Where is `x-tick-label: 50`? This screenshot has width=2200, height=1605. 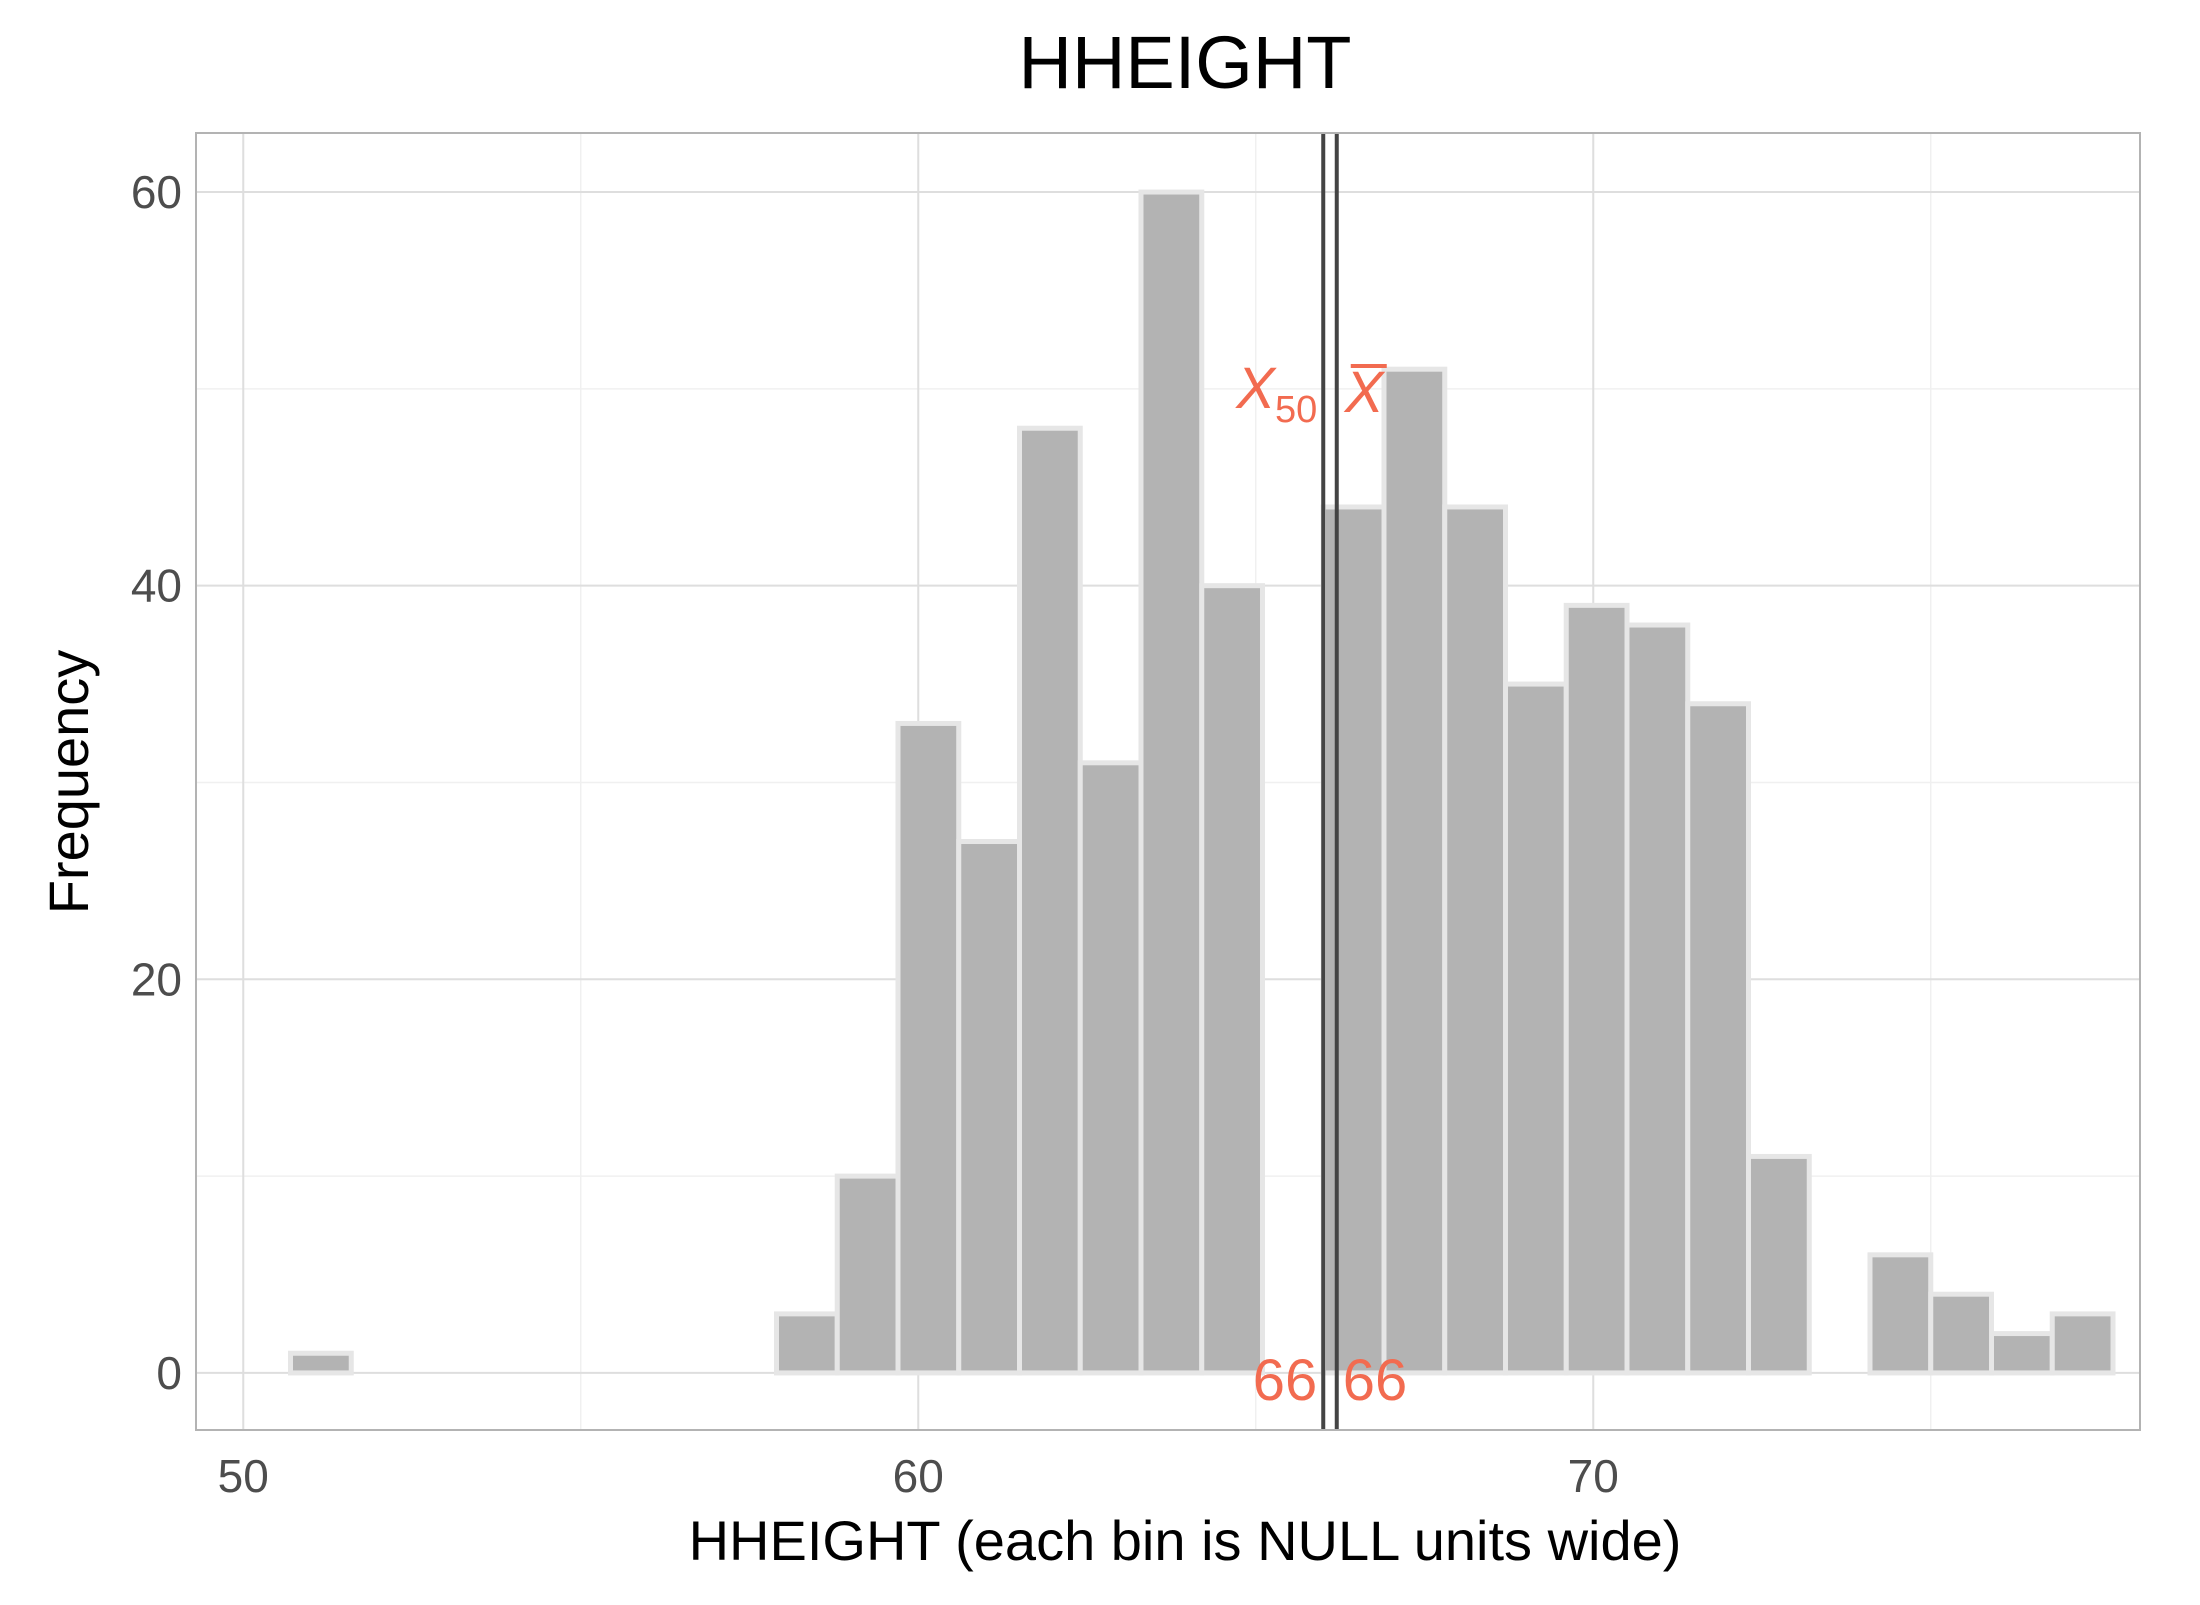
x-tick-label: 50 is located at coordinates (243, 1476).